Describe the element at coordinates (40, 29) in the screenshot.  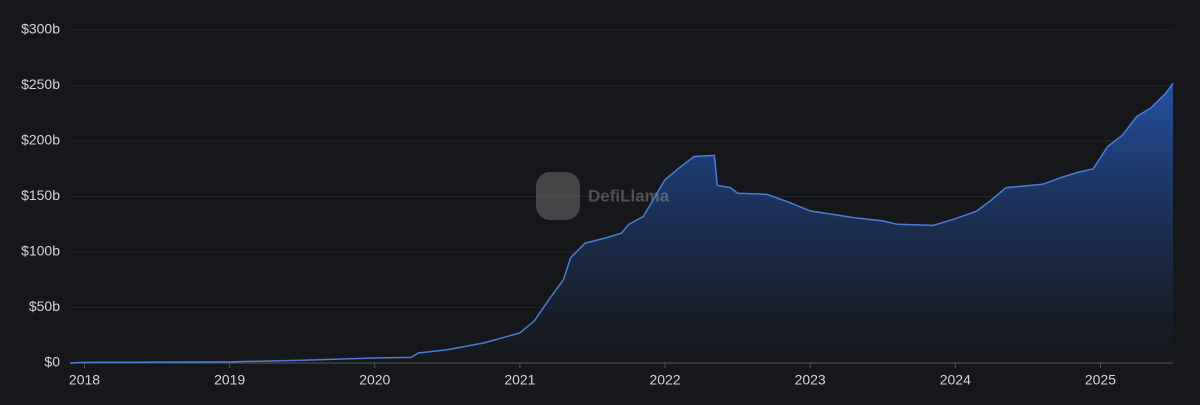
I see `y-tick-label: $300b` at that location.